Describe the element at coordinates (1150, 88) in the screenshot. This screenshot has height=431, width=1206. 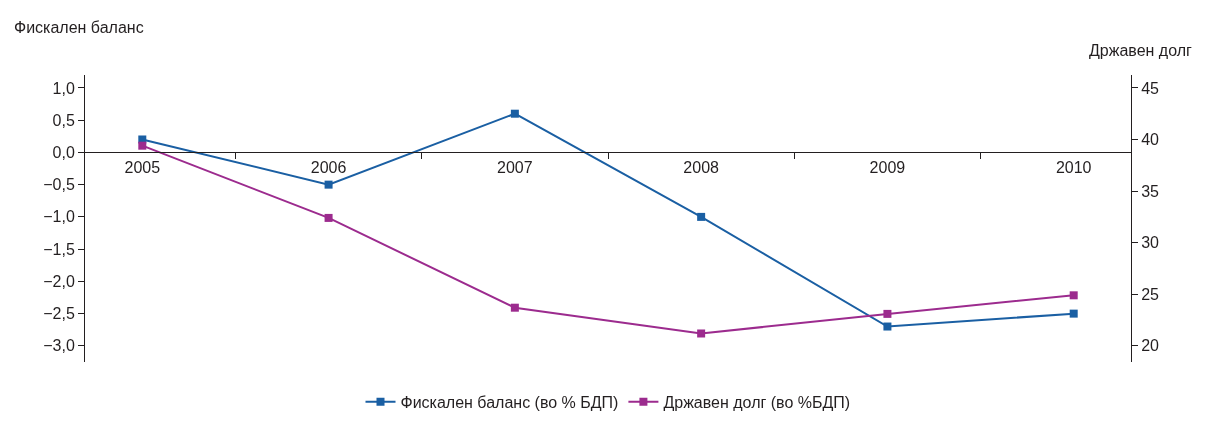
I see `y2-tick-label: 45` at that location.